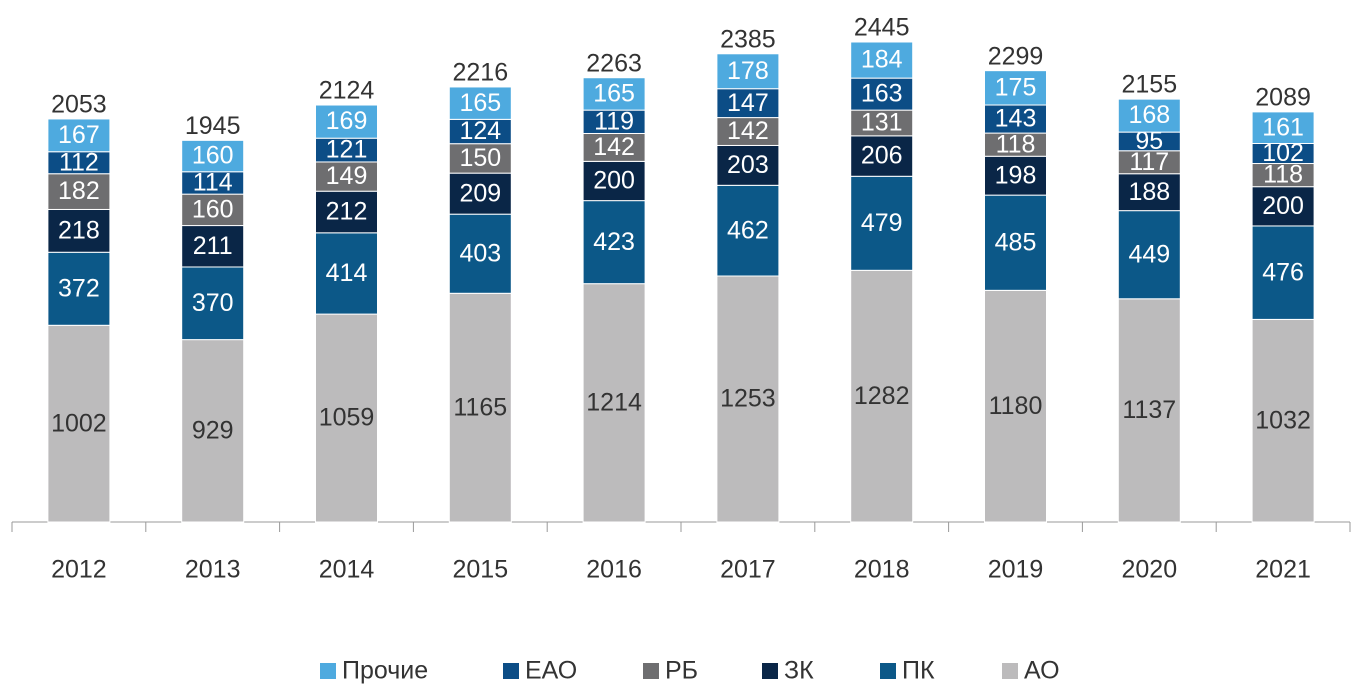 This screenshot has width=1357, height=686. Describe the element at coordinates (882, 28) in the screenshot. I see `total-label: 2445` at that location.